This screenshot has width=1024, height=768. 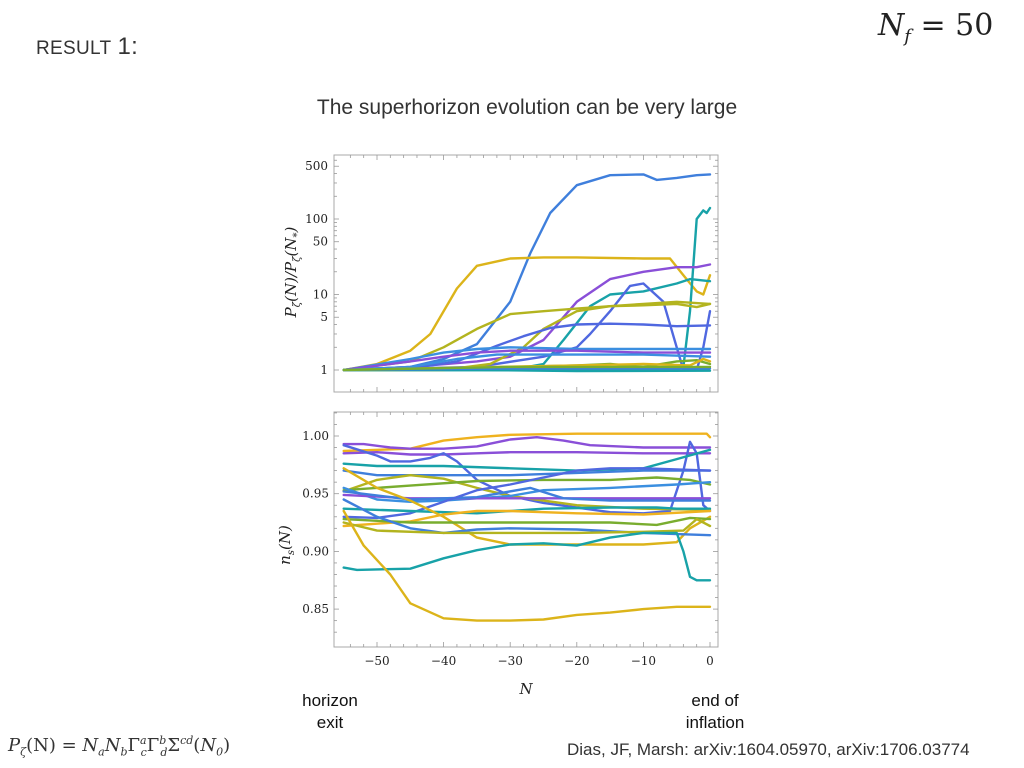 I want to click on bottom-plot-y-axis-title: ns(N), so click(x=286, y=545).